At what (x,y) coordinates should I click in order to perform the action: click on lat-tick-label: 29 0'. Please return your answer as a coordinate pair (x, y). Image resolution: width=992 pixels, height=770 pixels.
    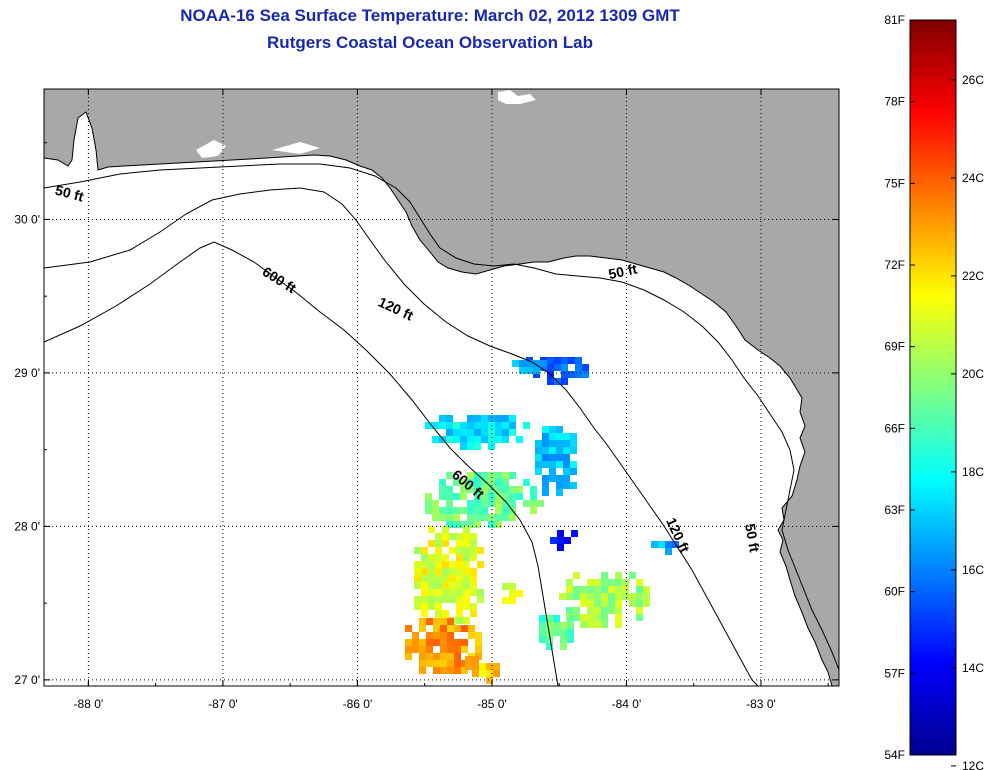
    Looking at the image, I should click on (27, 373).